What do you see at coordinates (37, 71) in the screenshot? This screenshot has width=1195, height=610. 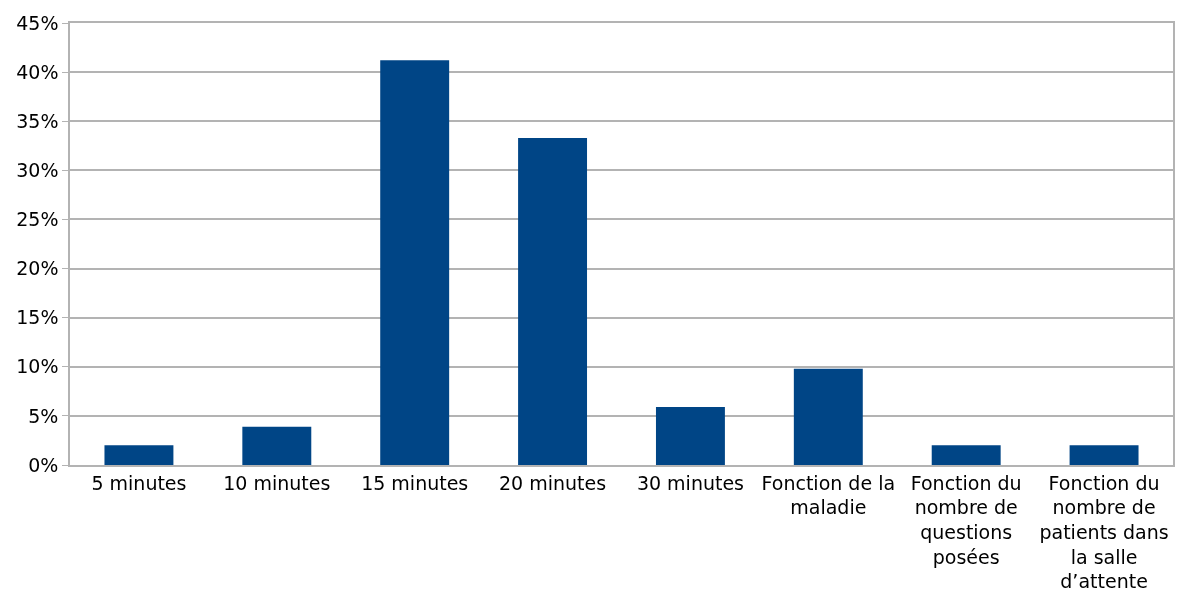 I see `y-tick-label: 40%` at bounding box center [37, 71].